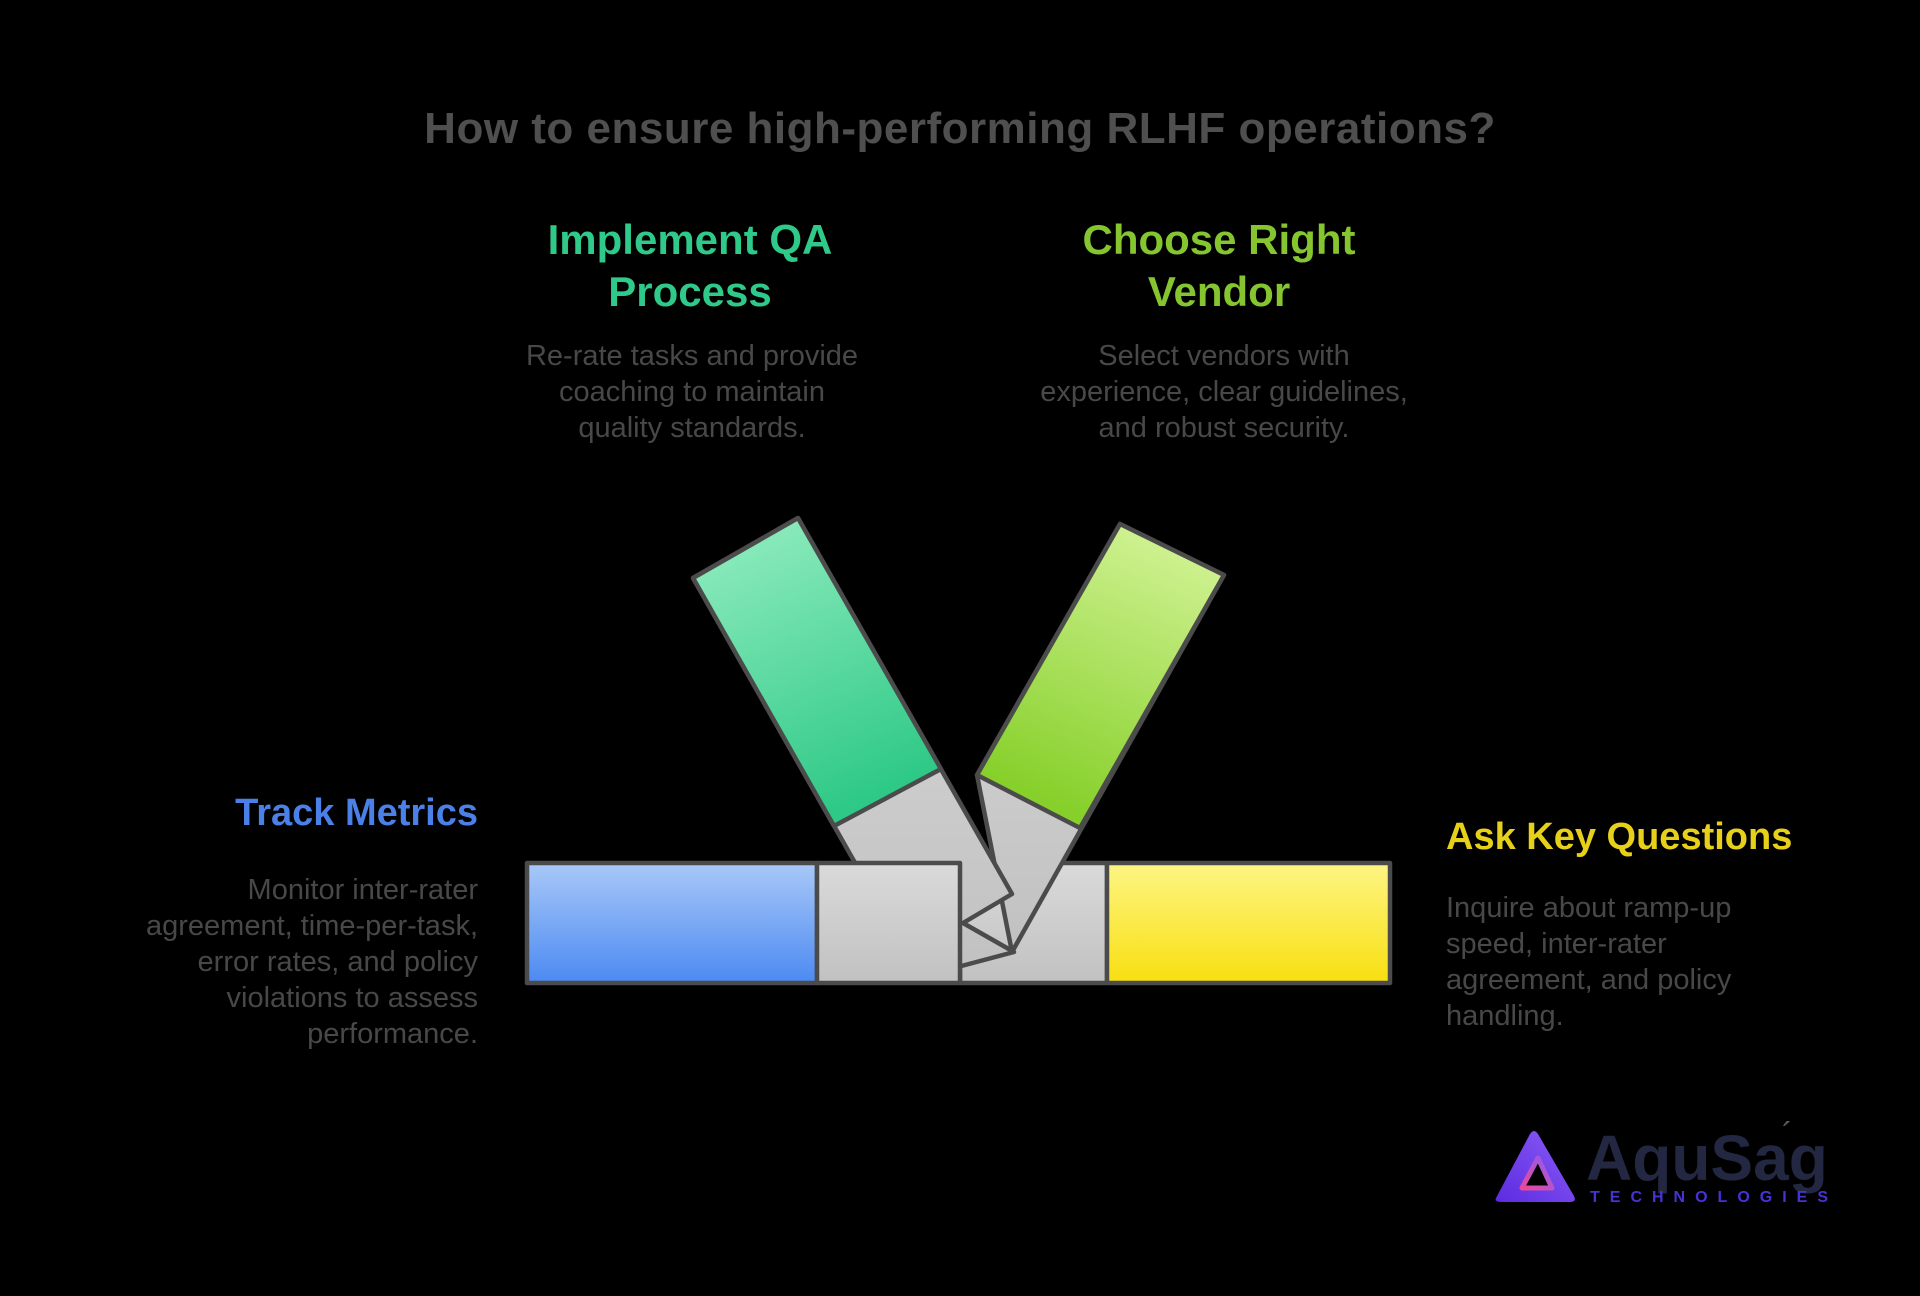 This screenshot has width=1920, height=1296. Describe the element at coordinates (817, 672) in the screenshot. I see `ribbon-qa-green` at that location.